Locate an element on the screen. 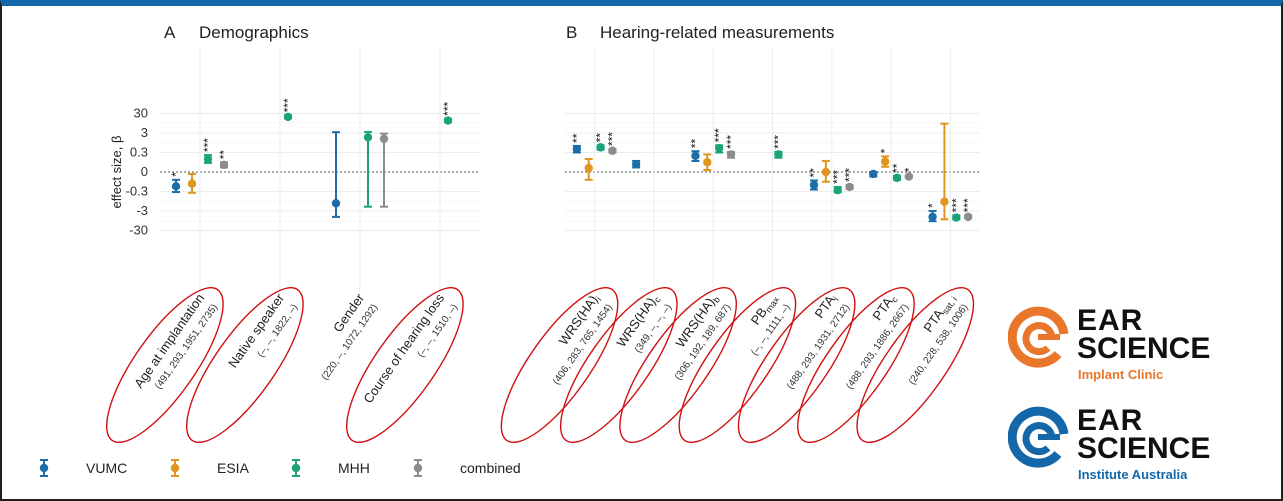 Image resolution: width=1283 pixels, height=501 pixels. ear-logo-icon is located at coordinates (1038, 337).